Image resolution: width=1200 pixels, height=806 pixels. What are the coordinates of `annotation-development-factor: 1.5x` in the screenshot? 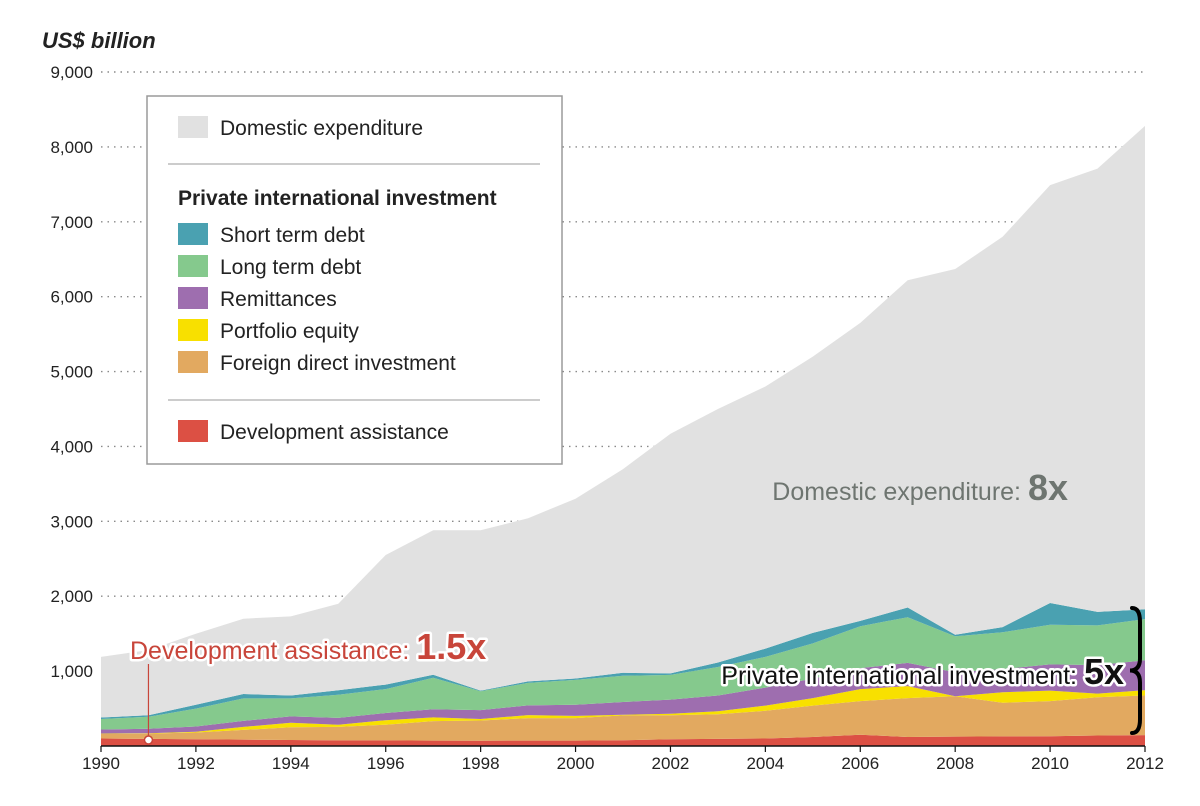 It's located at (451, 646).